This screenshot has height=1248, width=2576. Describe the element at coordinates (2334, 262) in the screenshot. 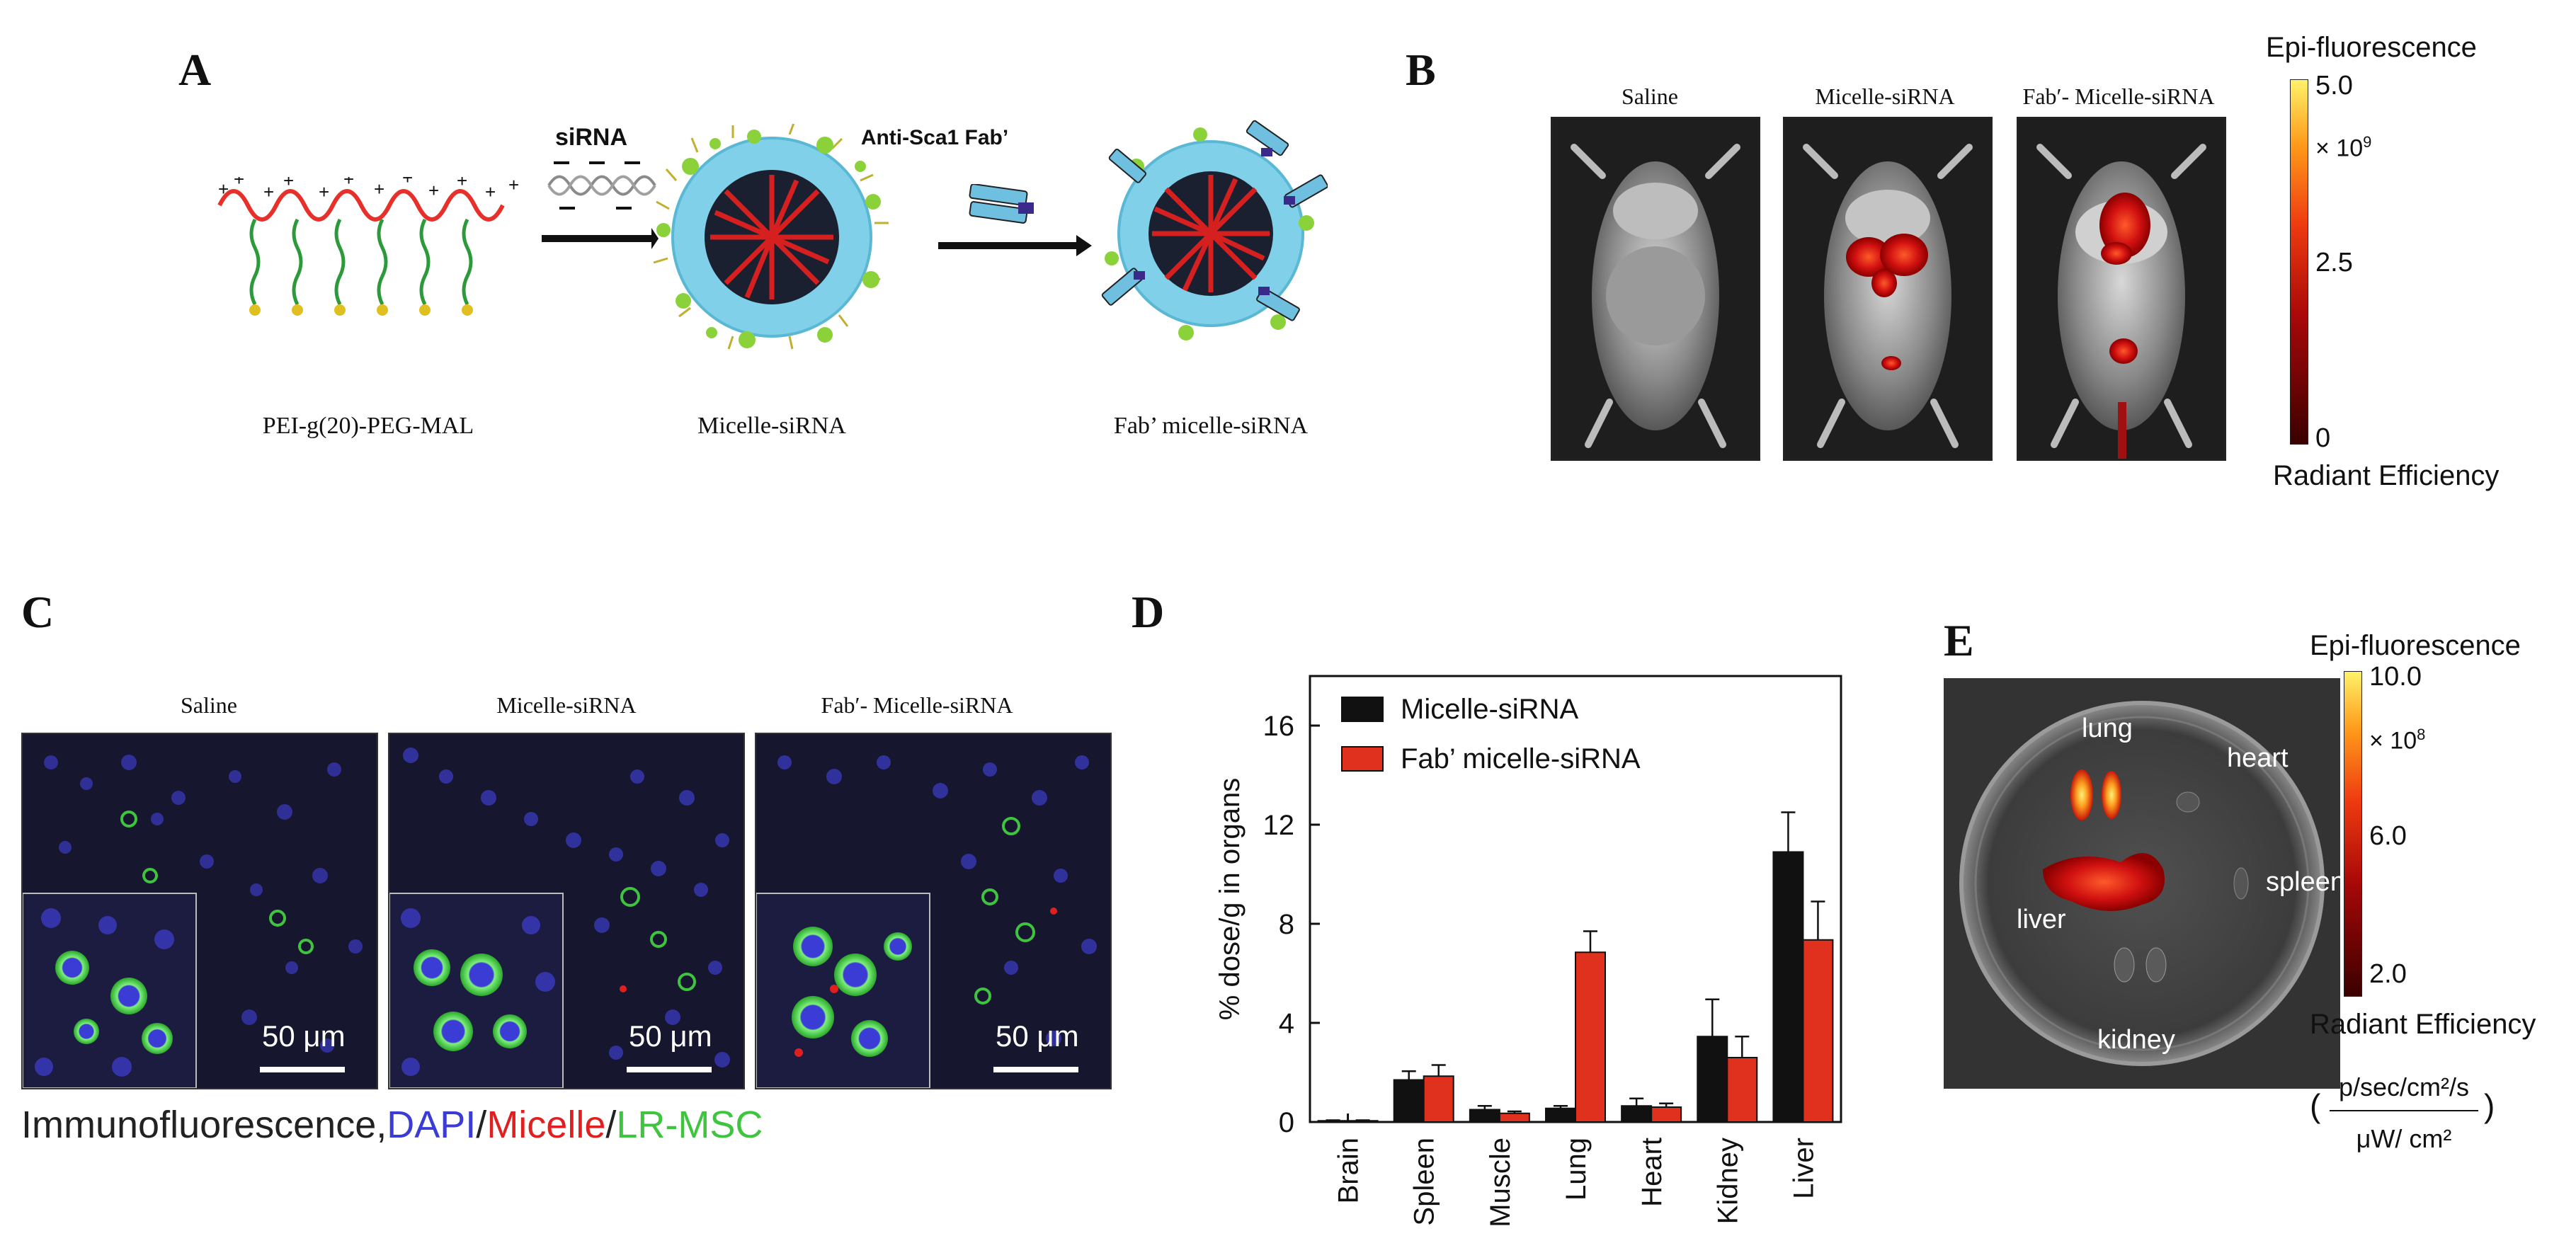

I see `panel-b-colorbar-mid: 2.5` at that location.